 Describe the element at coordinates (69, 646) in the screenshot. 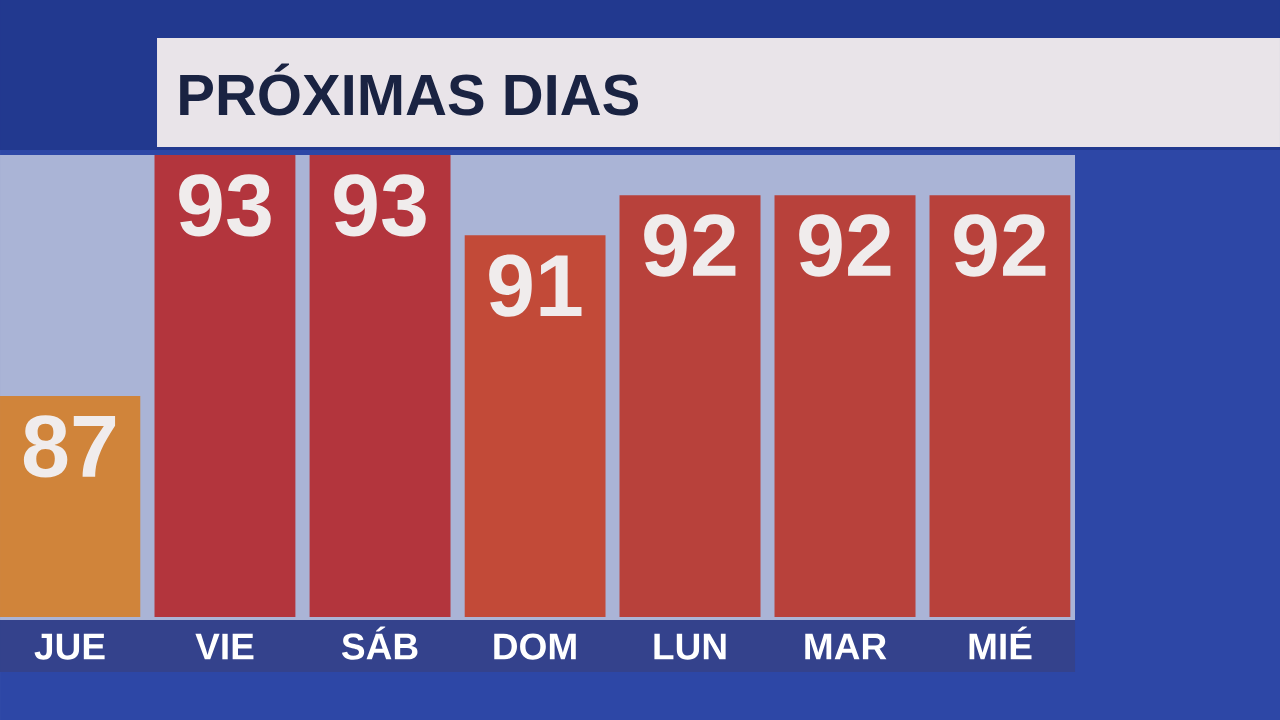

I see `x-tick-label: JUE` at that location.